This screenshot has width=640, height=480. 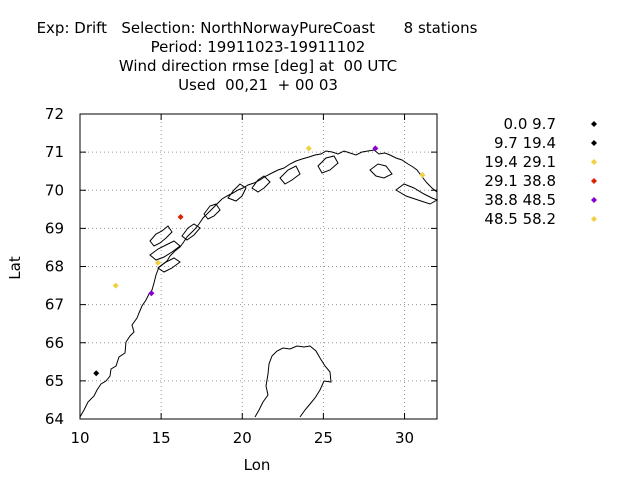 I want to click on x-axis-label: Lon, so click(x=257, y=465).